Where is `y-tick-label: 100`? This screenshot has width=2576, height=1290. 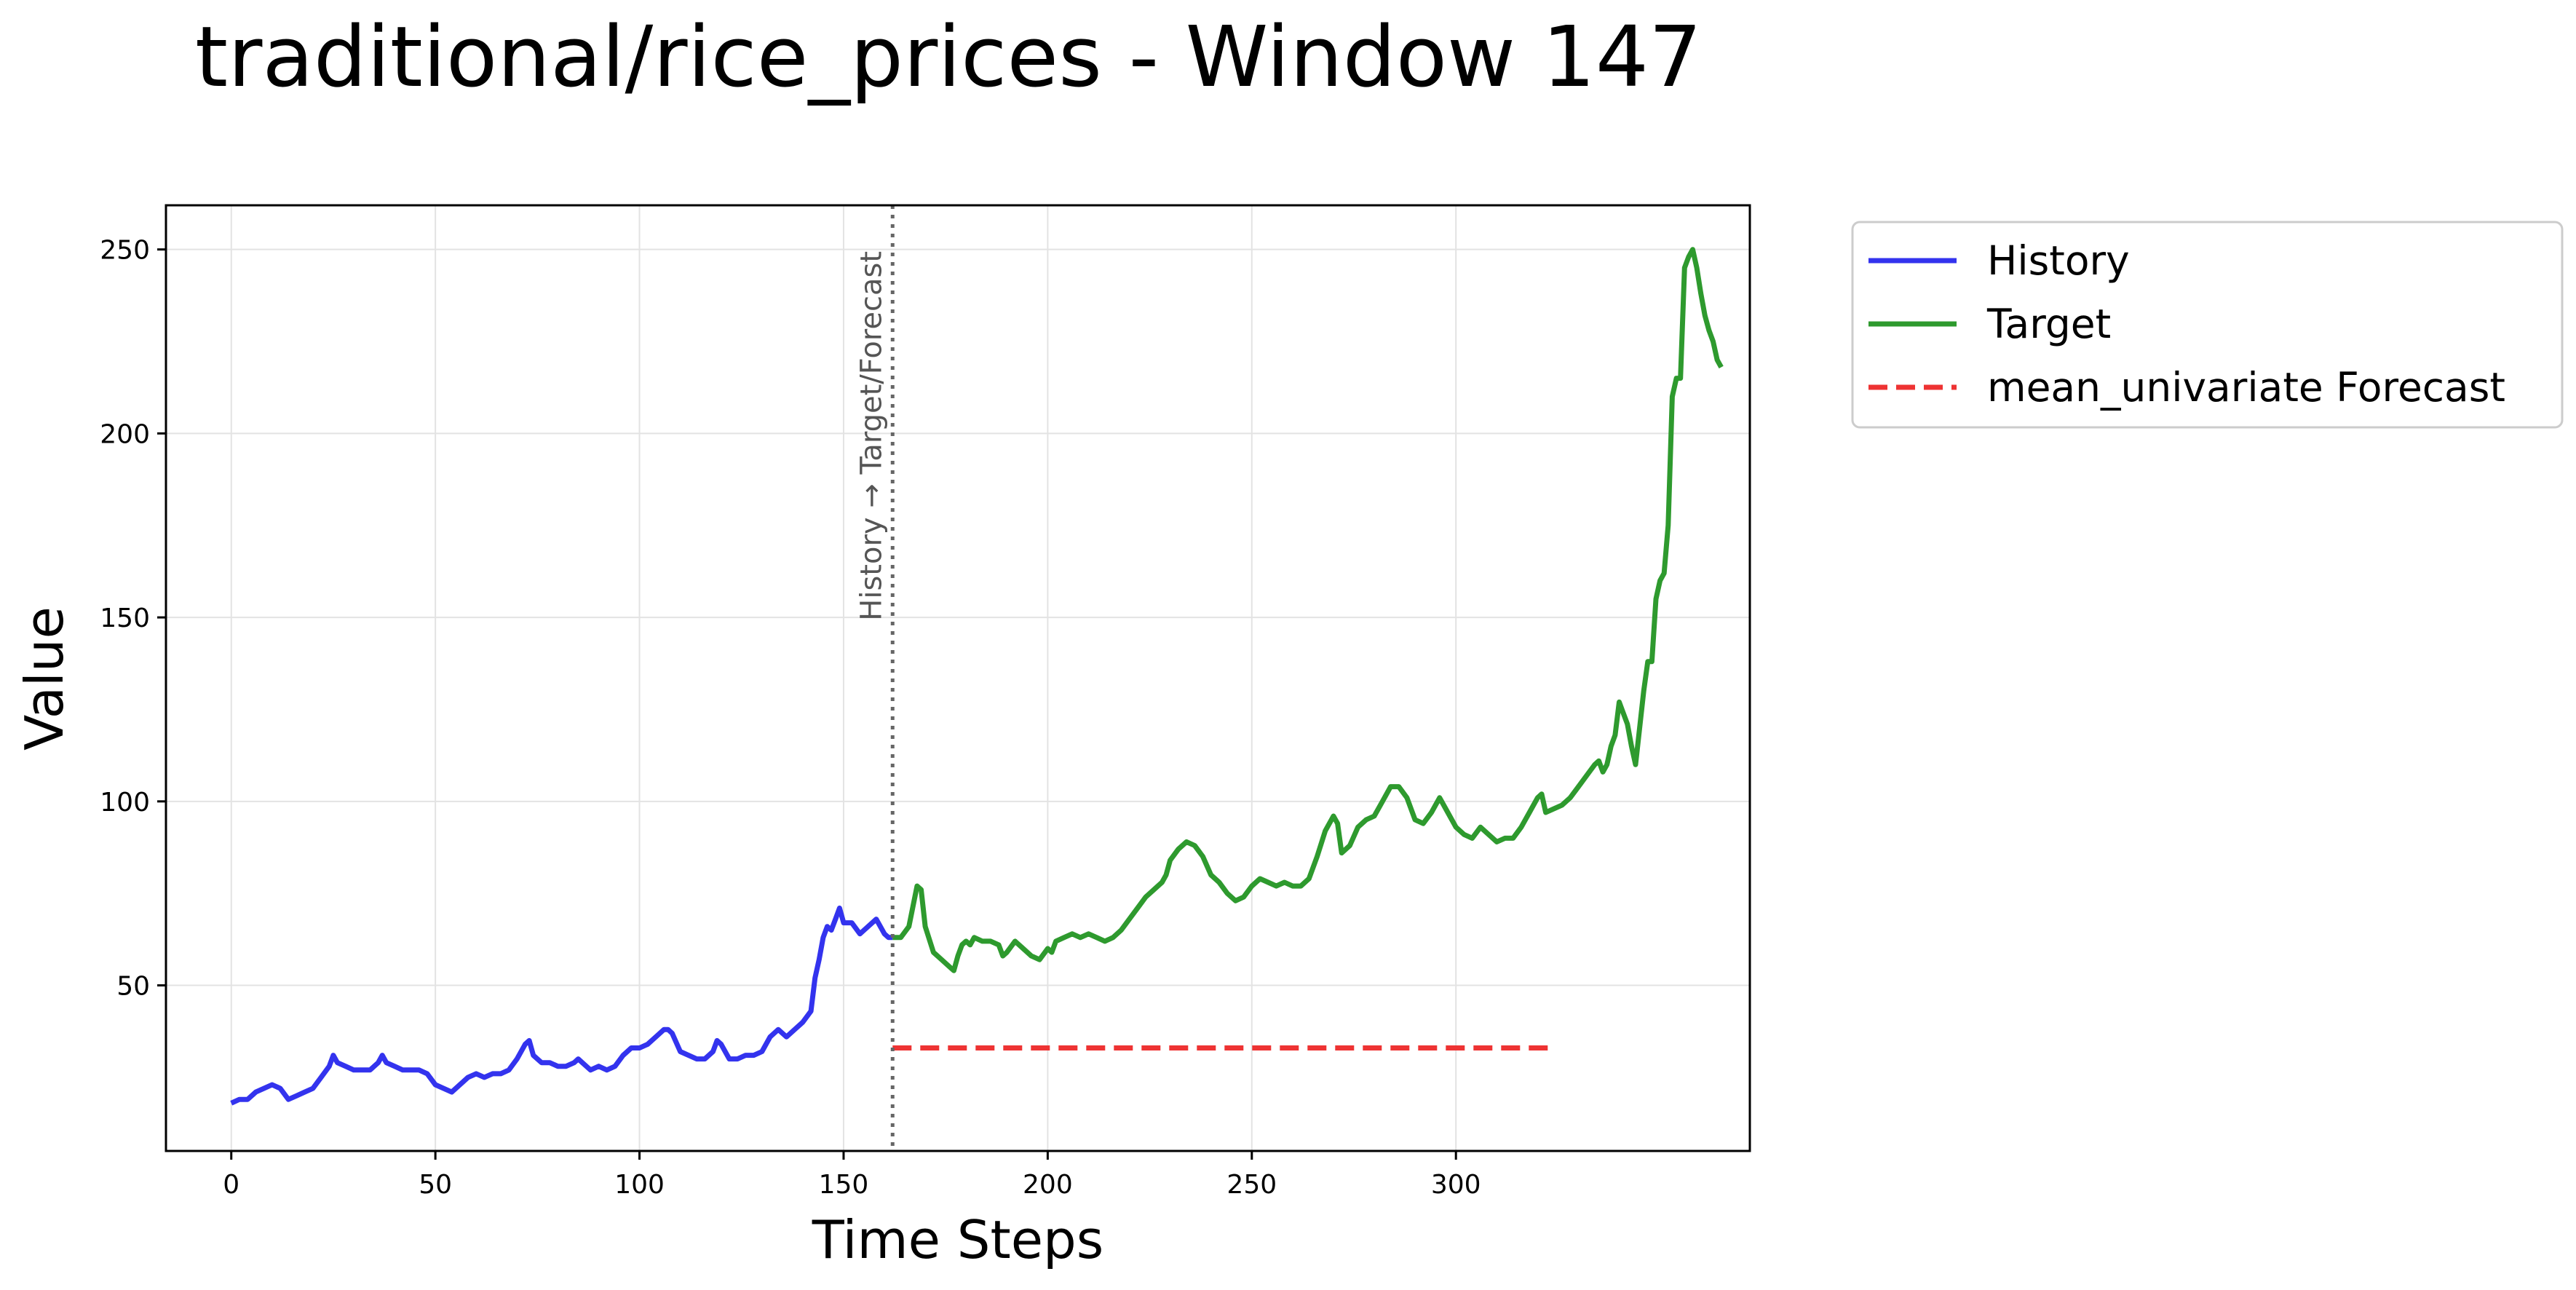
y-tick-label: 100 is located at coordinates (125, 803).